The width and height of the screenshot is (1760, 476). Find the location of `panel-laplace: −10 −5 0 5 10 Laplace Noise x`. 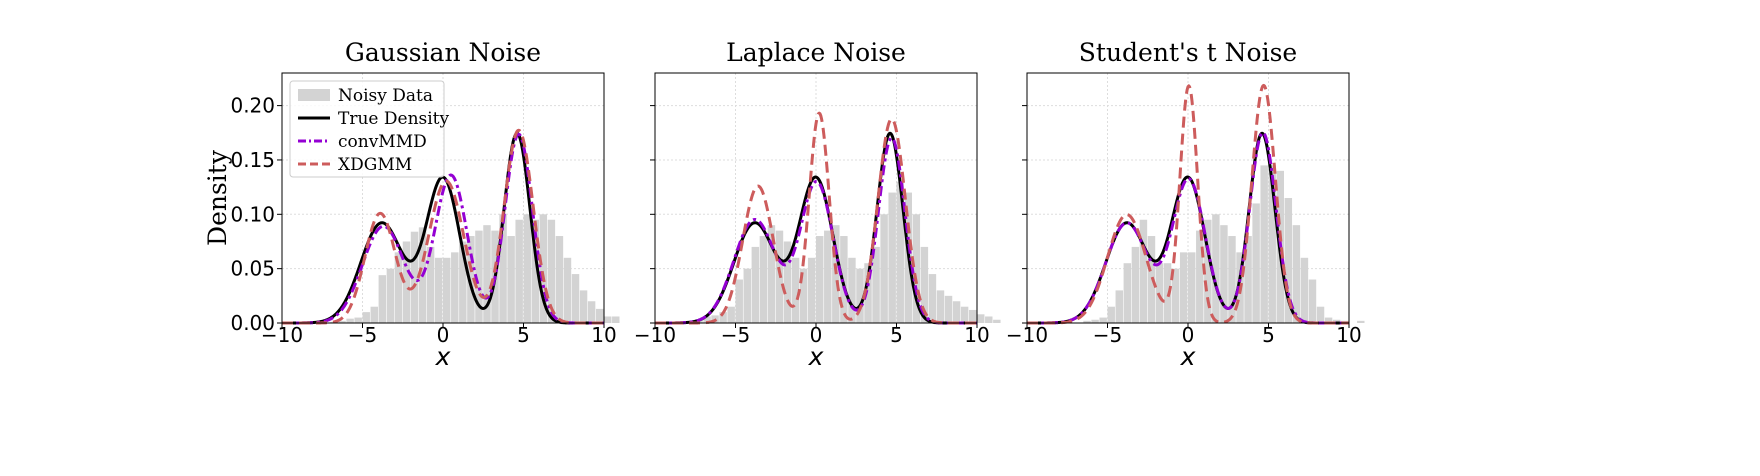

panel-laplace: −10 −5 0 5 10 Laplace Noise x is located at coordinates (817, 204).